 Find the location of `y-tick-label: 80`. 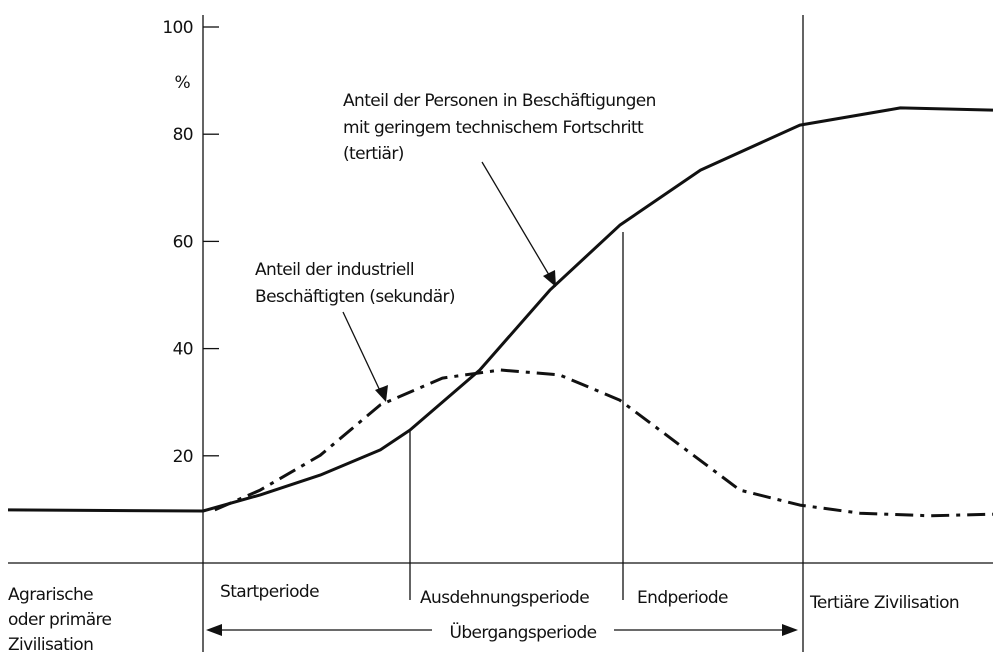

y-tick-label: 80 is located at coordinates (183, 135).